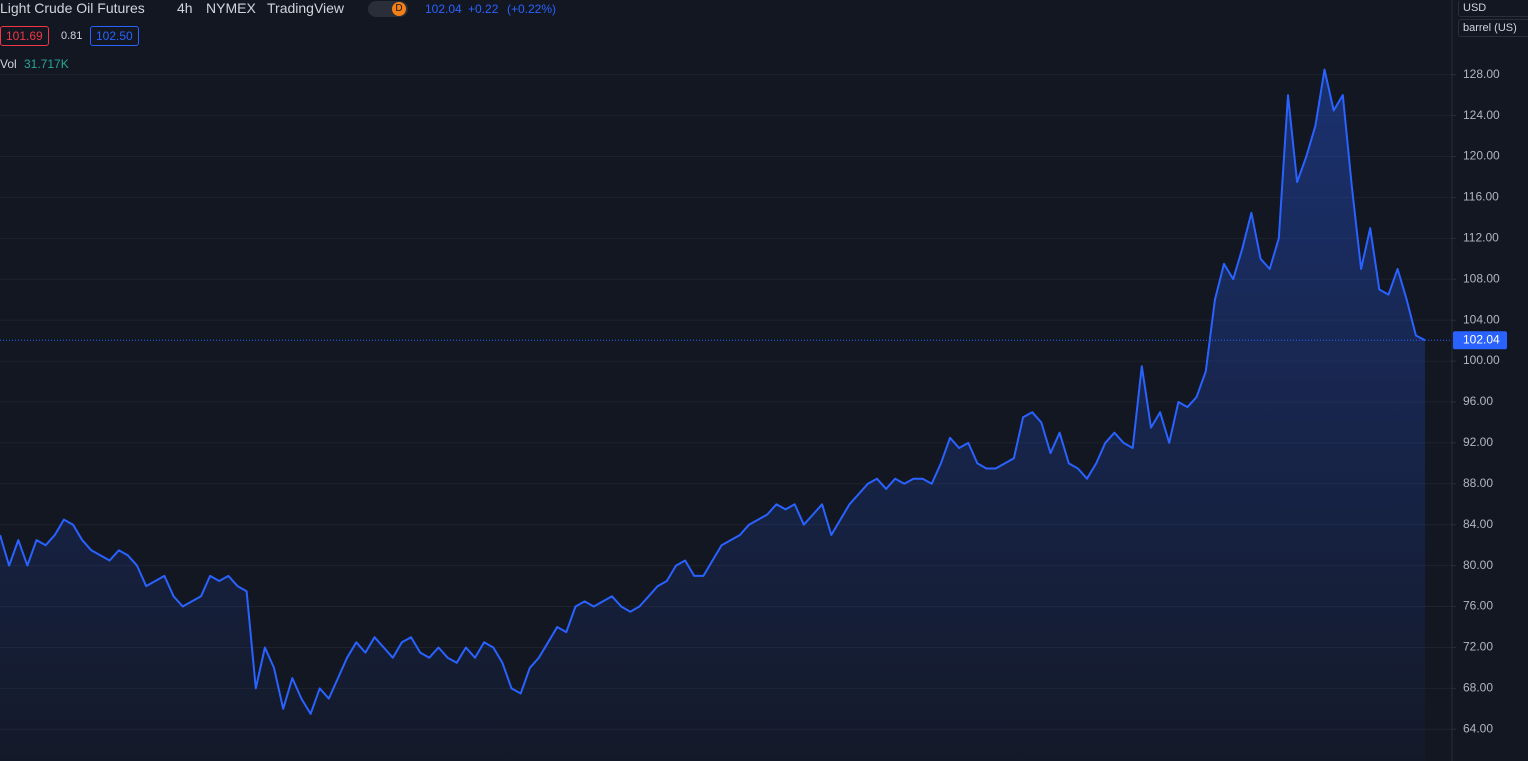 This screenshot has width=1528, height=761. What do you see at coordinates (8, 64) in the screenshot?
I see `volume-label: Vol` at bounding box center [8, 64].